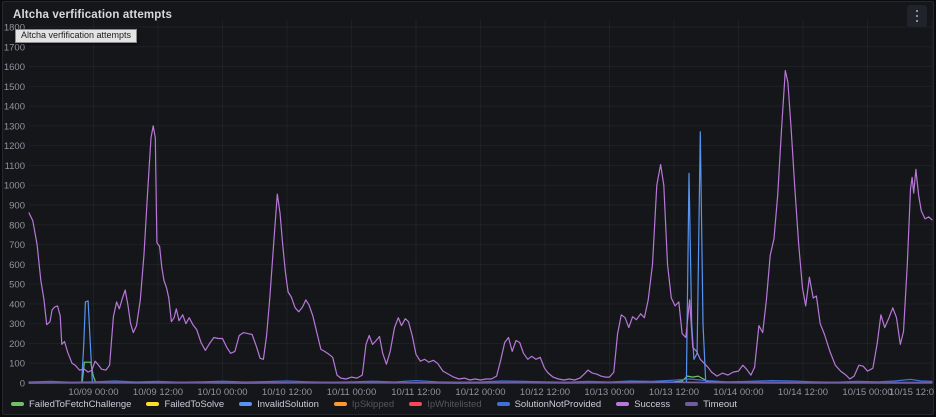 The image size is (936, 417). I want to click on x-tick-label: 10/13 00:00, so click(609, 392).